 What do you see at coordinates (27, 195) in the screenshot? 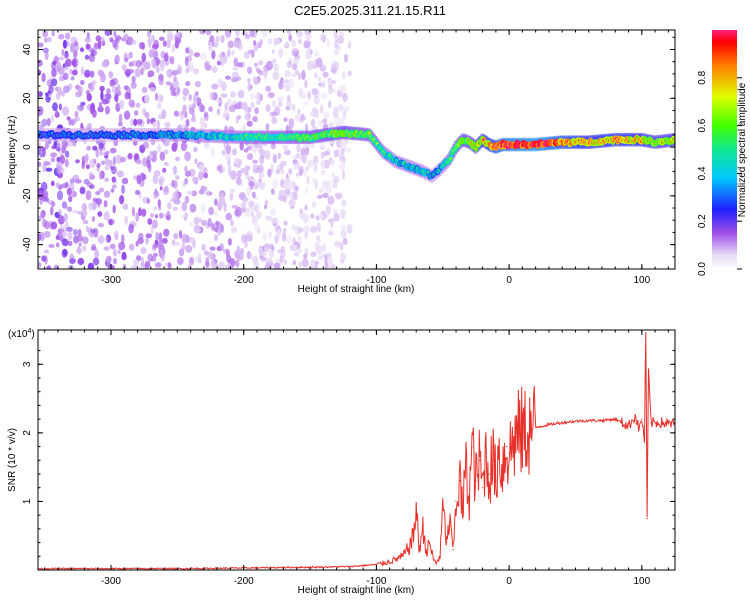
I see `y-tick-label: -20` at bounding box center [27, 195].